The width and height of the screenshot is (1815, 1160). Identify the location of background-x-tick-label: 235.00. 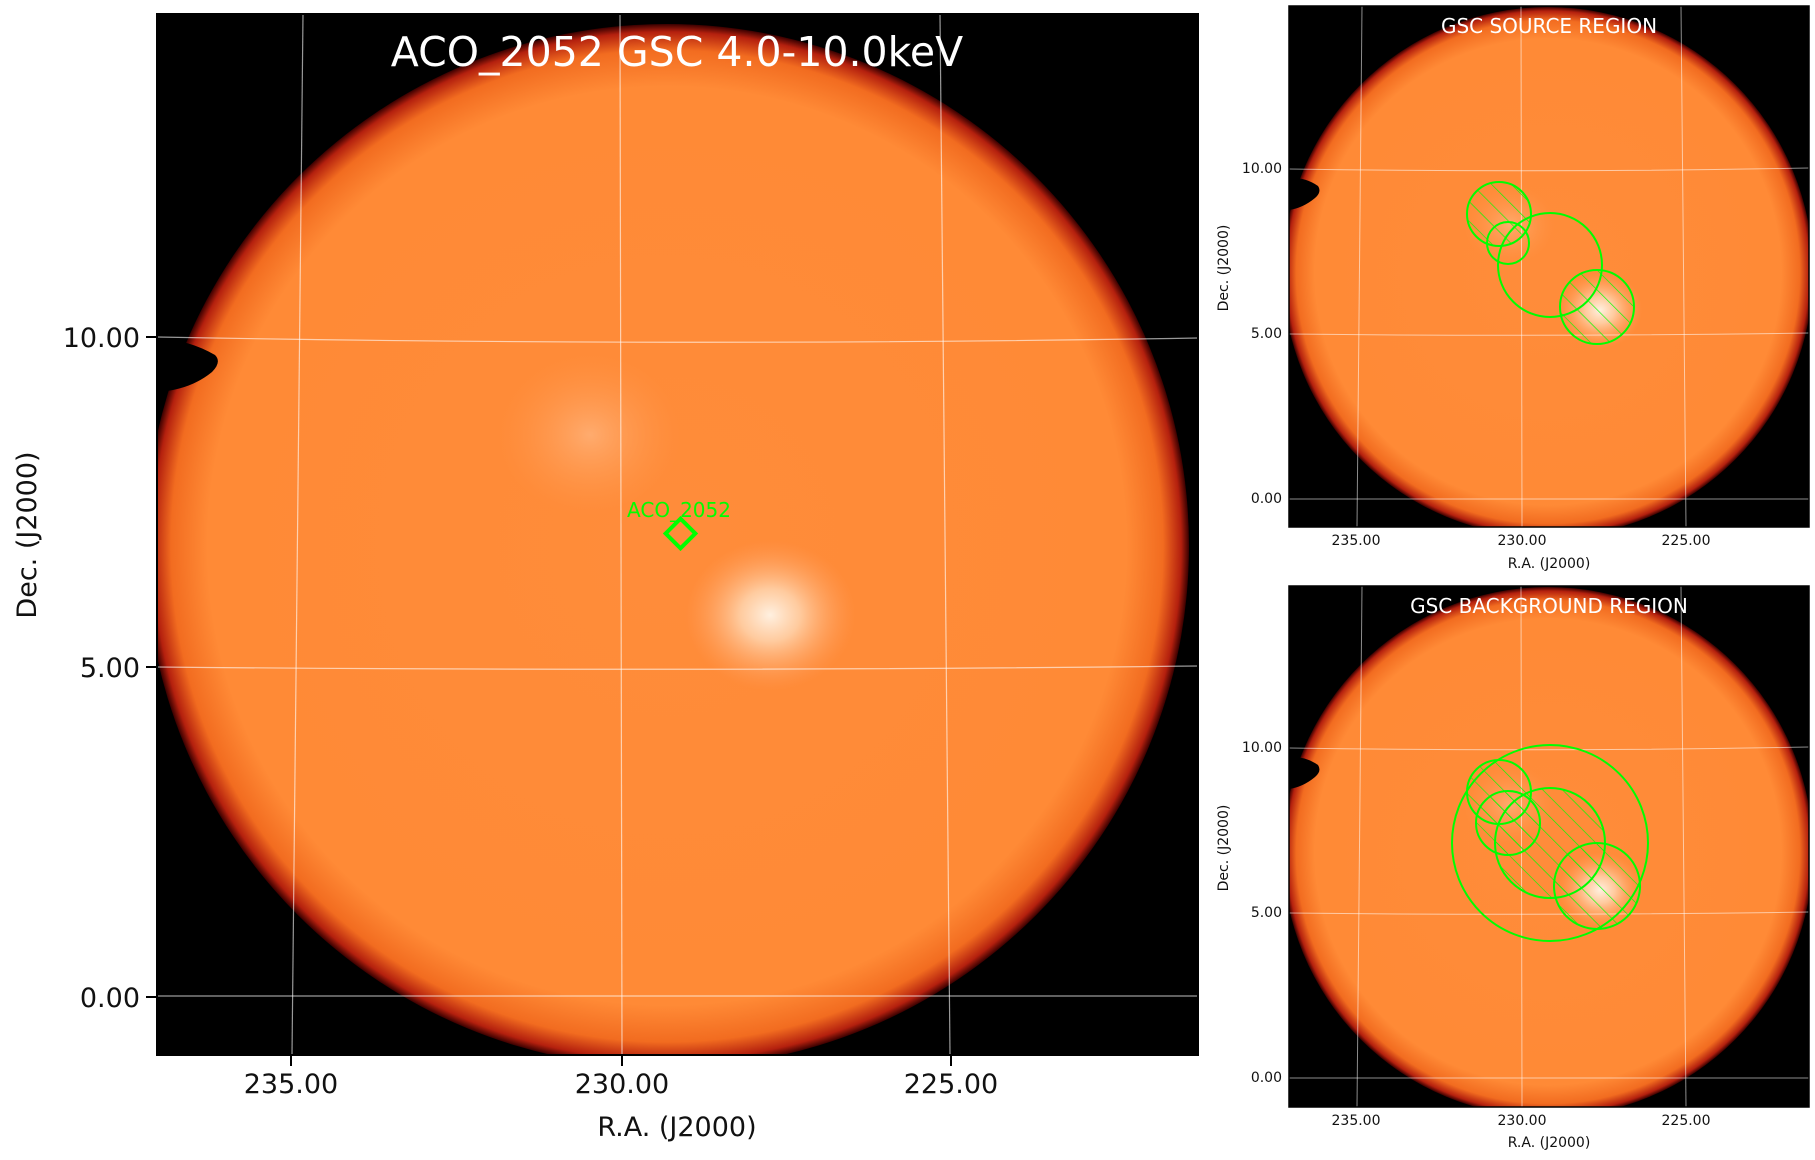
(1356, 1121).